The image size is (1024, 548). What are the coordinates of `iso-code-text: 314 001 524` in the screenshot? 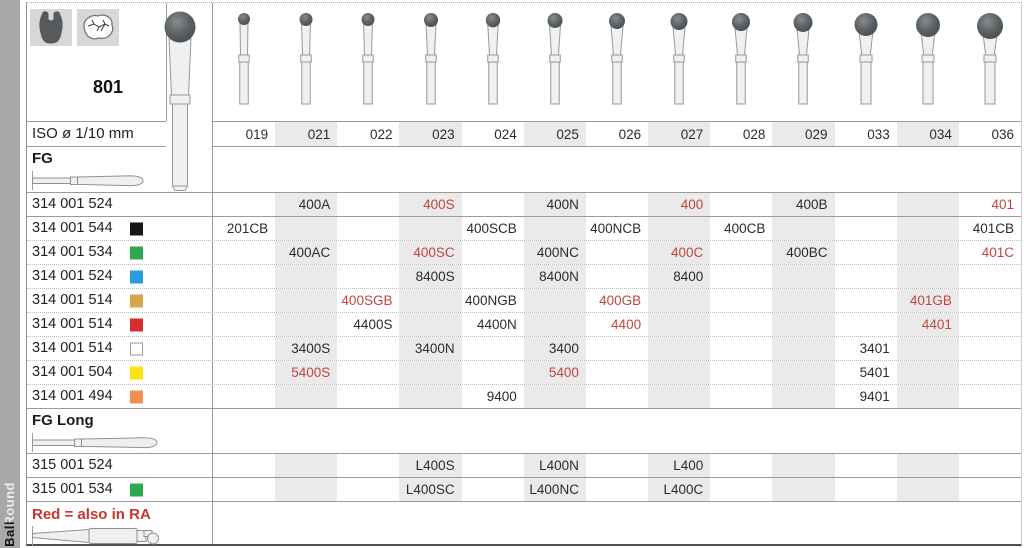 It's located at (72, 276).